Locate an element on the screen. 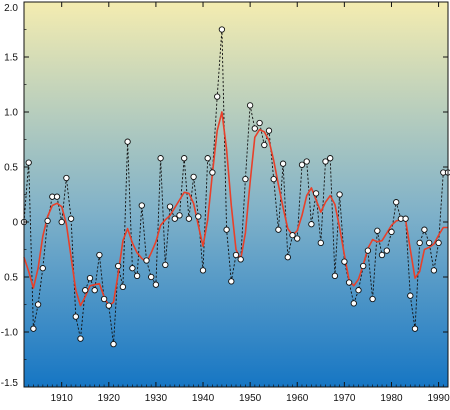 The image size is (450, 410). x-tick-label: 1910 is located at coordinates (62, 398).